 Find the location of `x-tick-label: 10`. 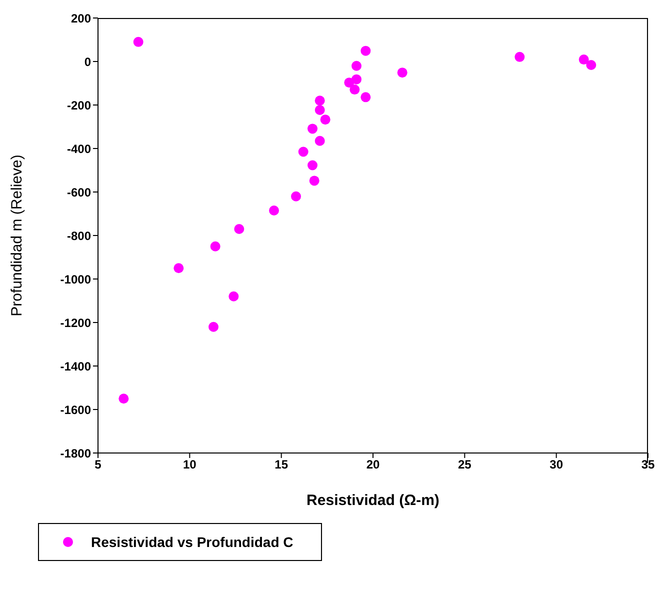

x-tick-label: 10 is located at coordinates (189, 465).